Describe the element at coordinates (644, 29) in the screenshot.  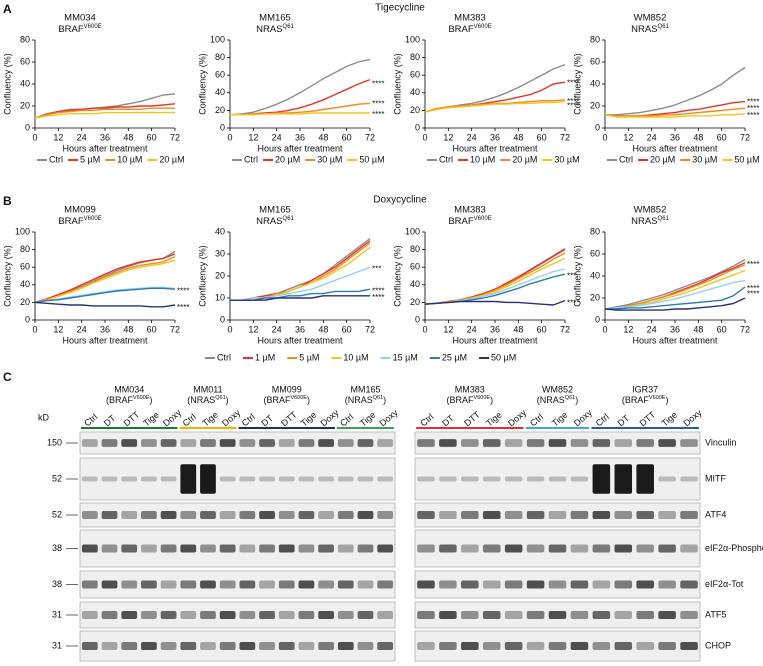
I see `subtitle-text: NRAS` at that location.